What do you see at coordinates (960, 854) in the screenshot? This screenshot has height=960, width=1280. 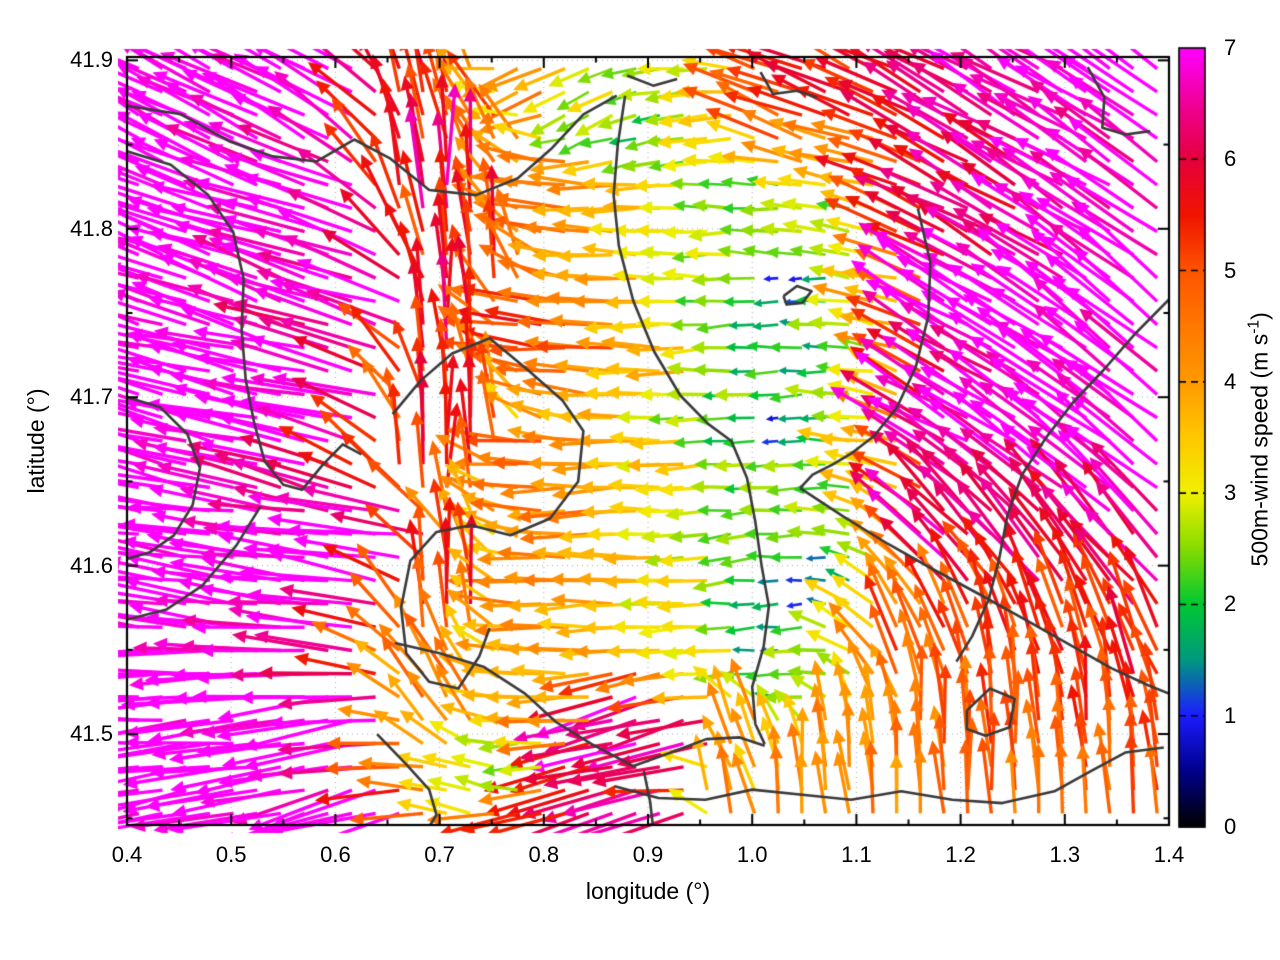 I see `x-tick-label: 1.2` at bounding box center [960, 854].